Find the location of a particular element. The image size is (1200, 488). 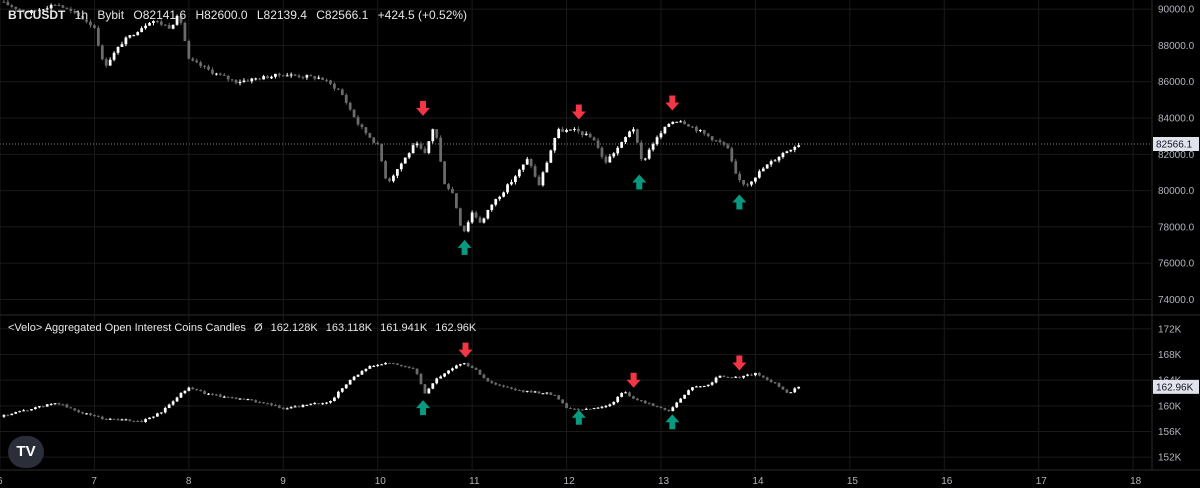

symbol-name: BTCUSDT is located at coordinates (37, 15).